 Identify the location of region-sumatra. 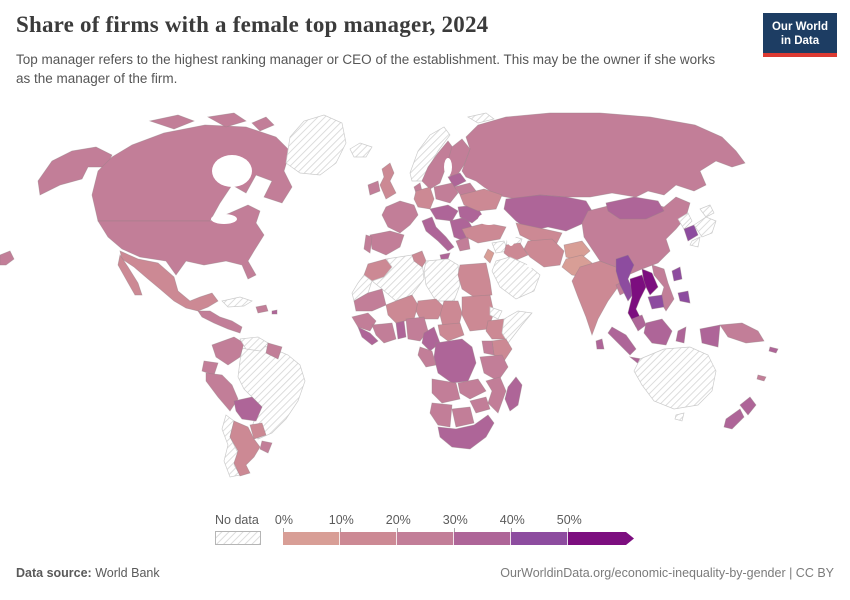
(622, 341).